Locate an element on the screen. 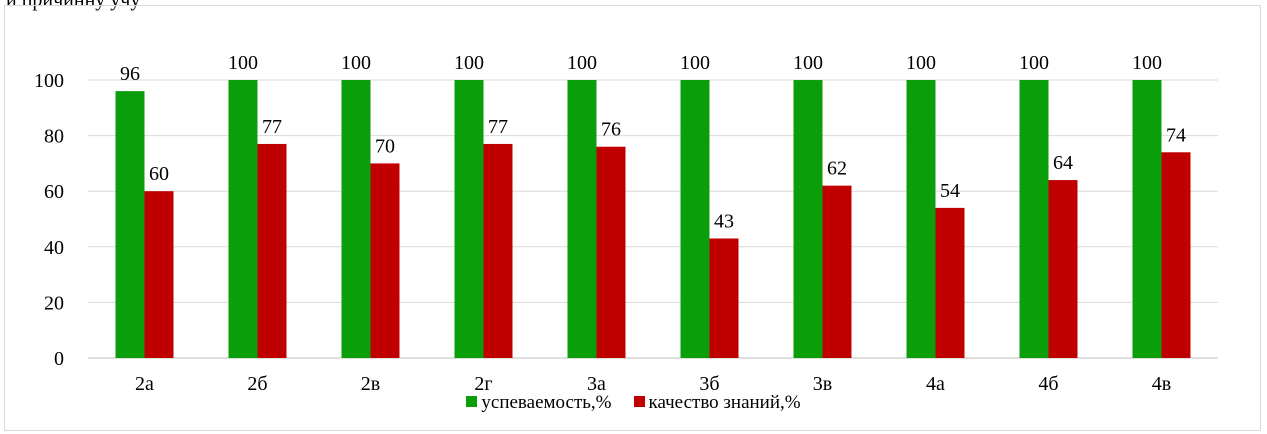  x-tick-label: 2б is located at coordinates (257, 384).